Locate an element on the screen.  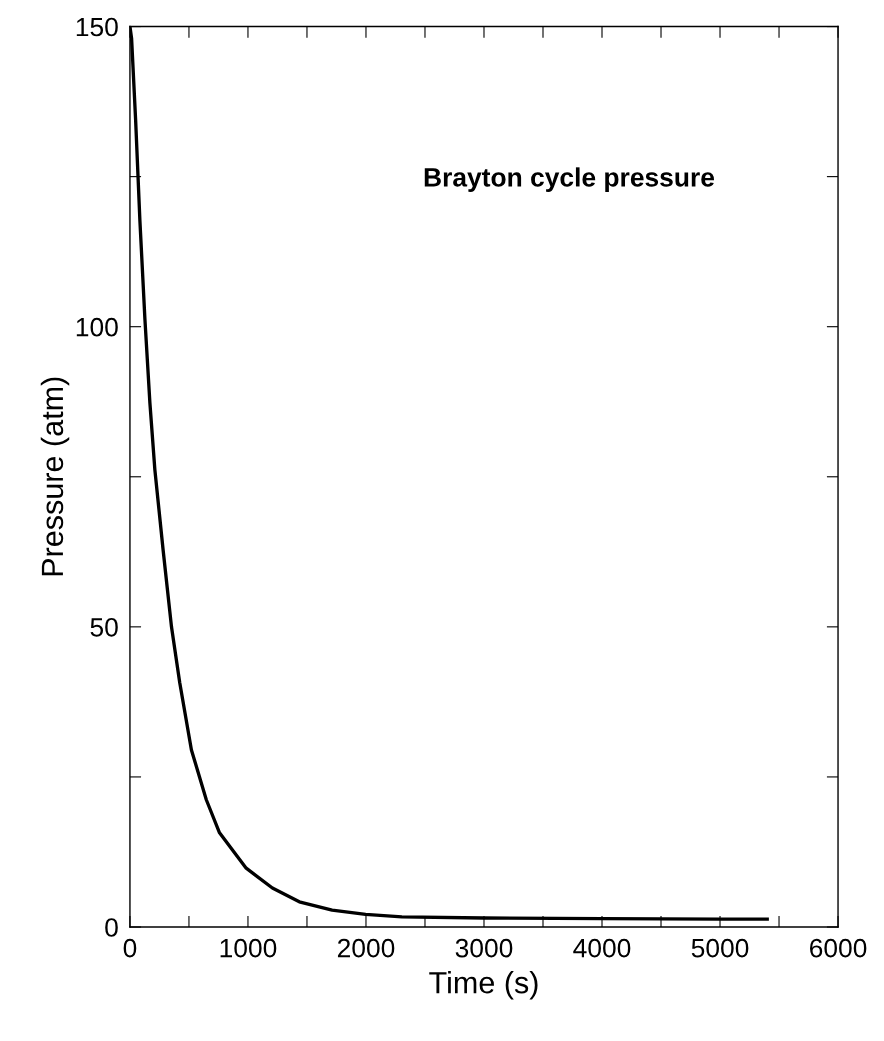
x-axis-title: Time (s) is located at coordinates (483, 985).